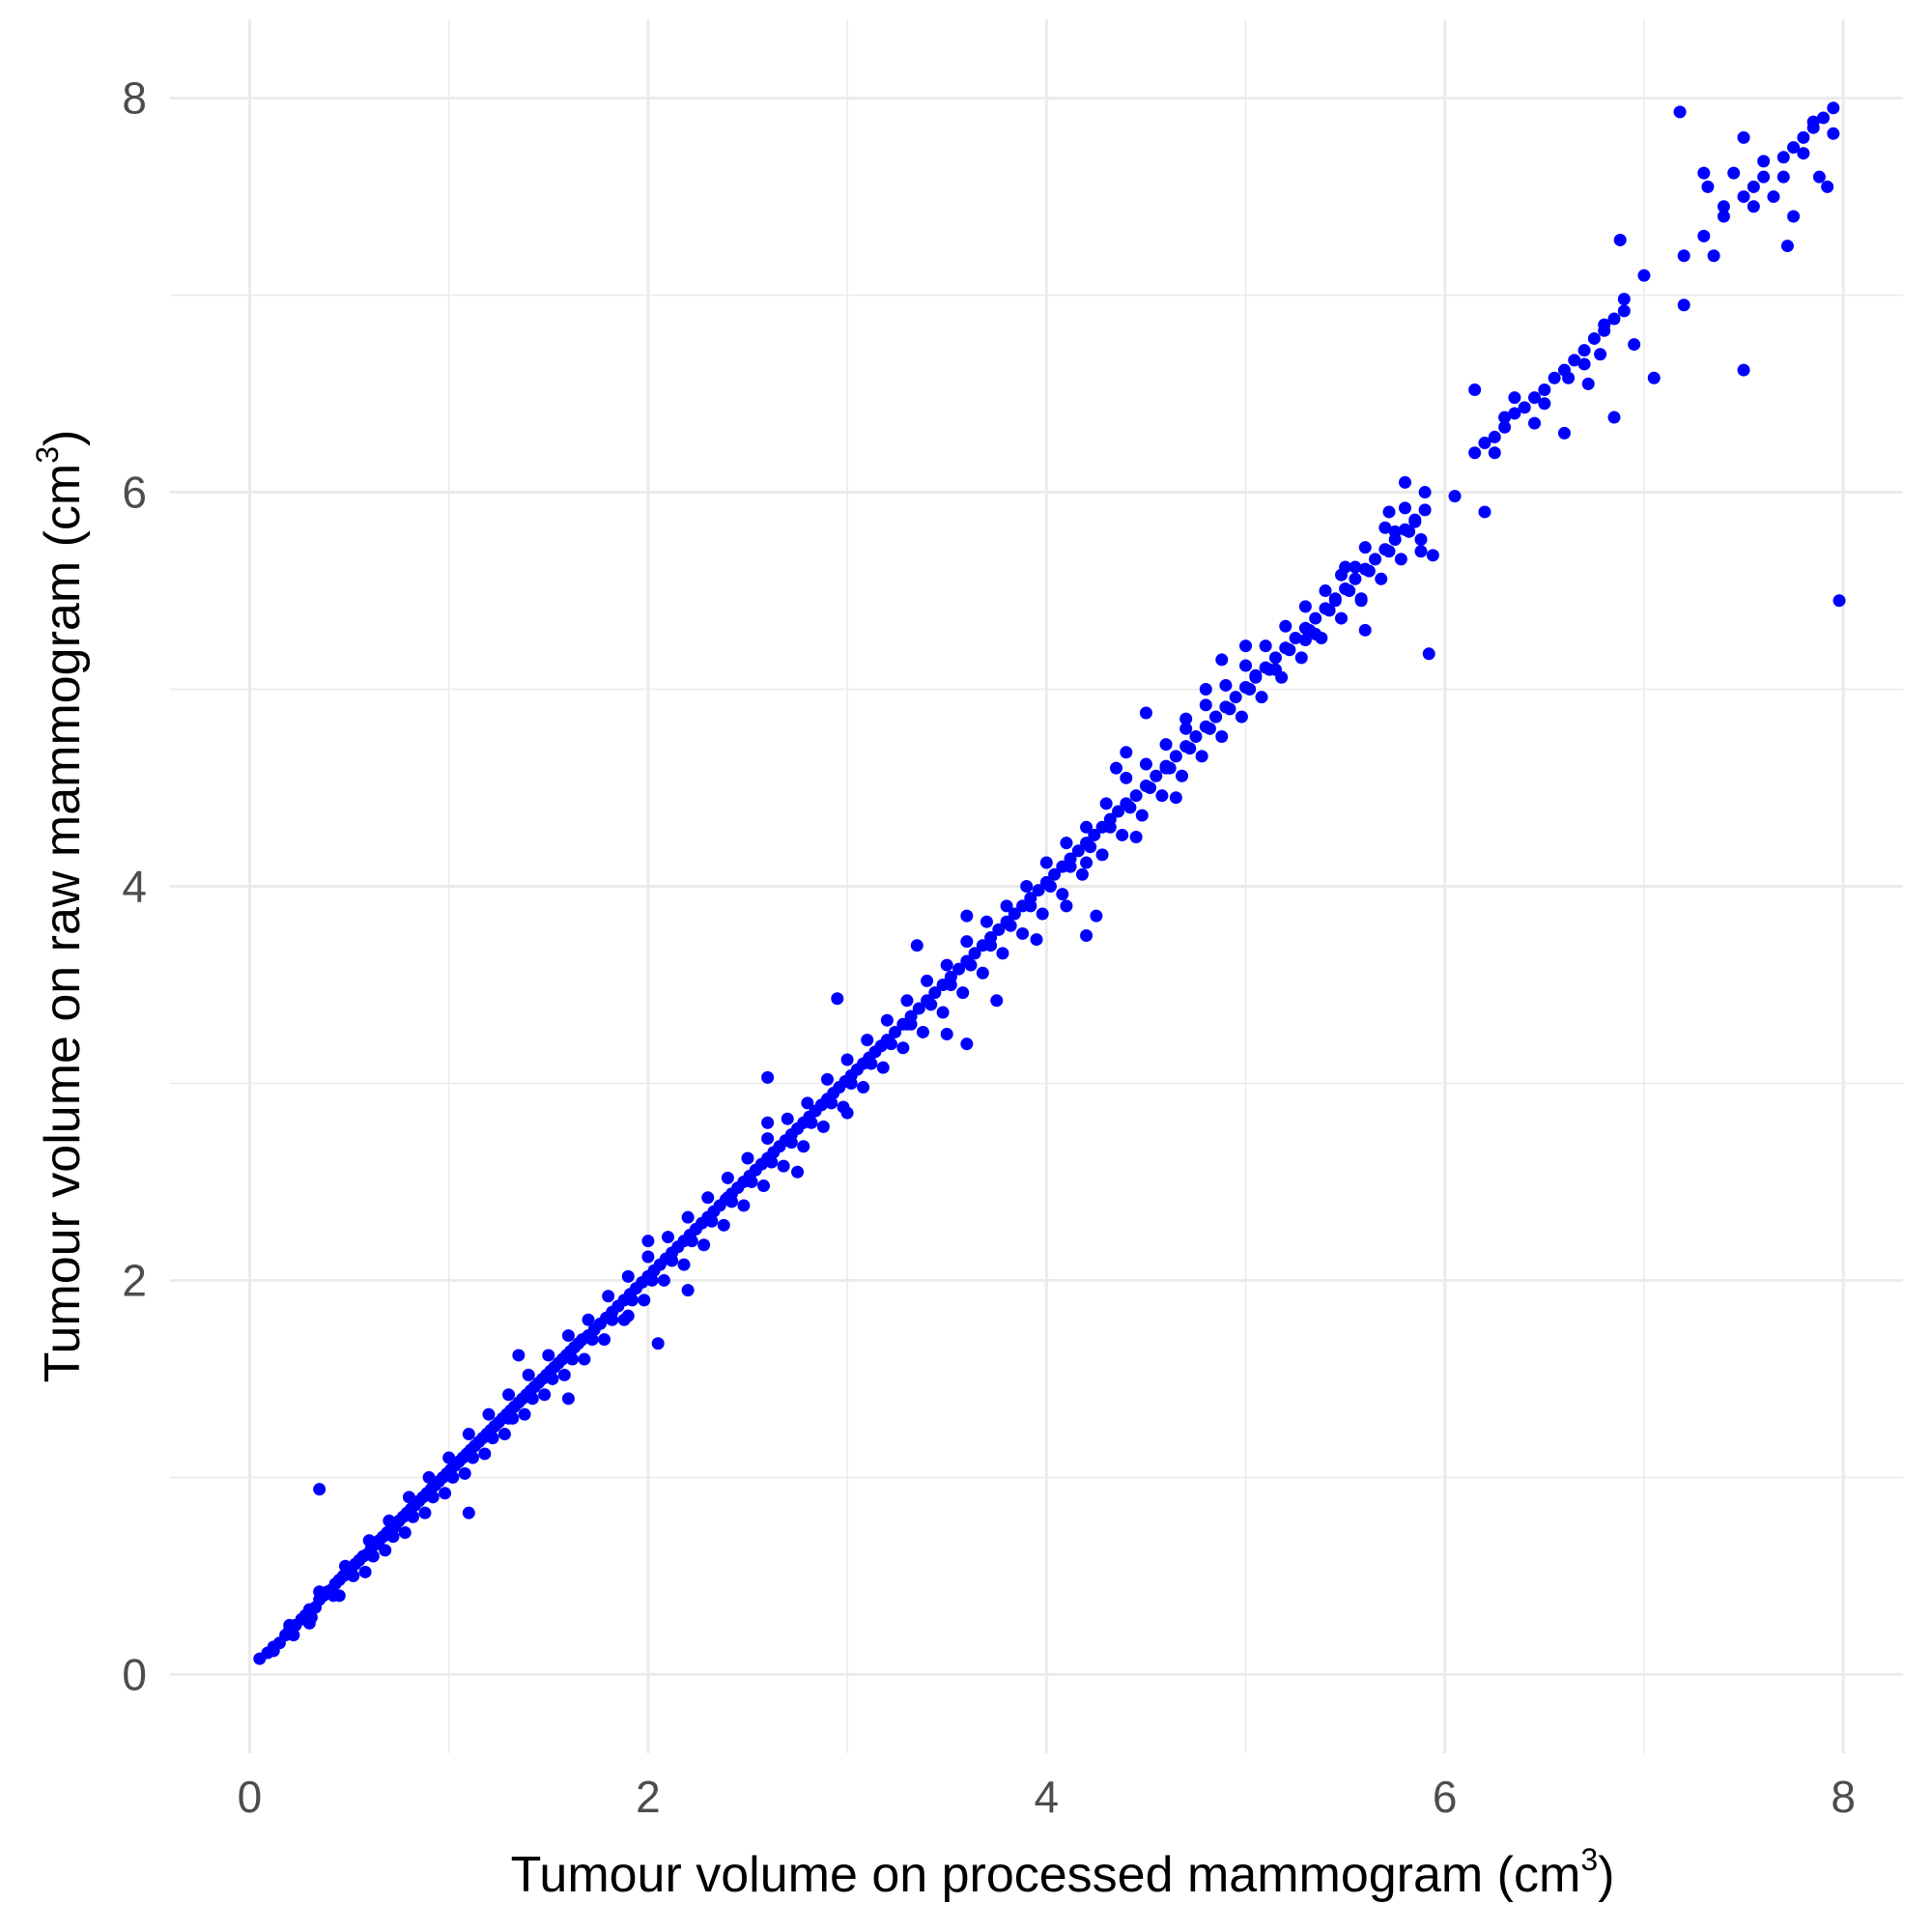 The height and width of the screenshot is (1932, 1932). I want to click on x-tick-label: 6, so click(1445, 1797).